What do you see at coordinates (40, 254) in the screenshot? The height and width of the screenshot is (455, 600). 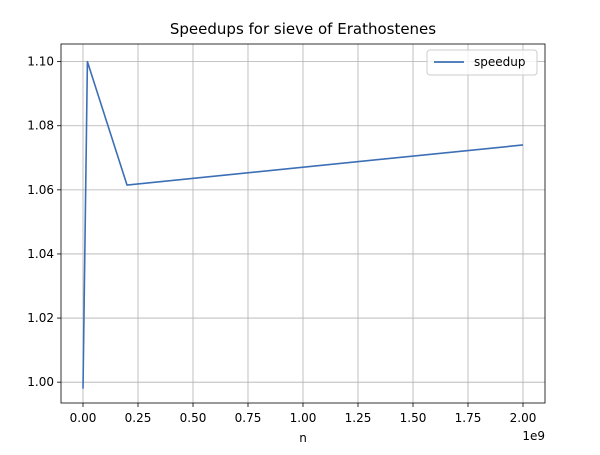 I see `y-tick-label: 1.04` at bounding box center [40, 254].